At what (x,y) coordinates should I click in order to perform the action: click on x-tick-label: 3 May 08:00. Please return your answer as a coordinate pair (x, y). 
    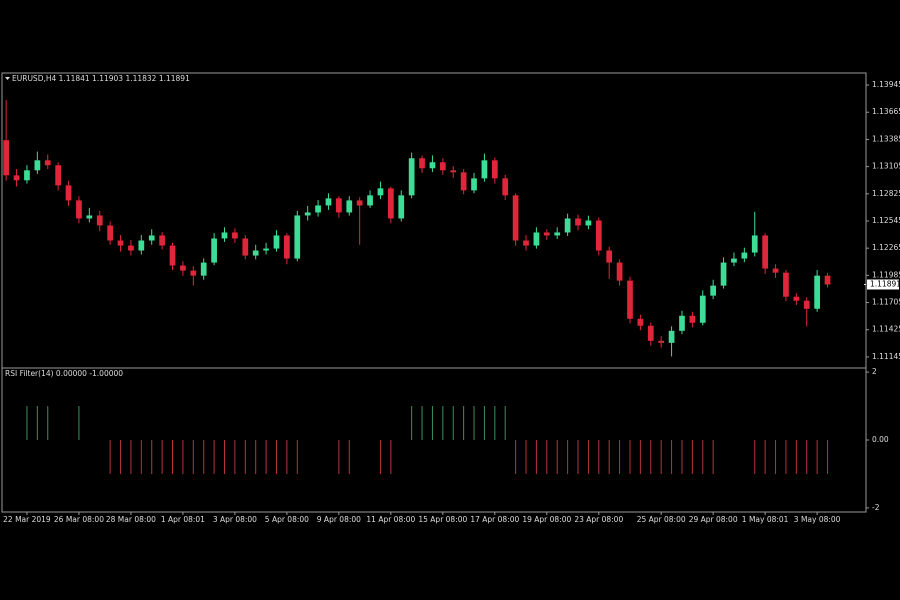
    Looking at the image, I should click on (817, 519).